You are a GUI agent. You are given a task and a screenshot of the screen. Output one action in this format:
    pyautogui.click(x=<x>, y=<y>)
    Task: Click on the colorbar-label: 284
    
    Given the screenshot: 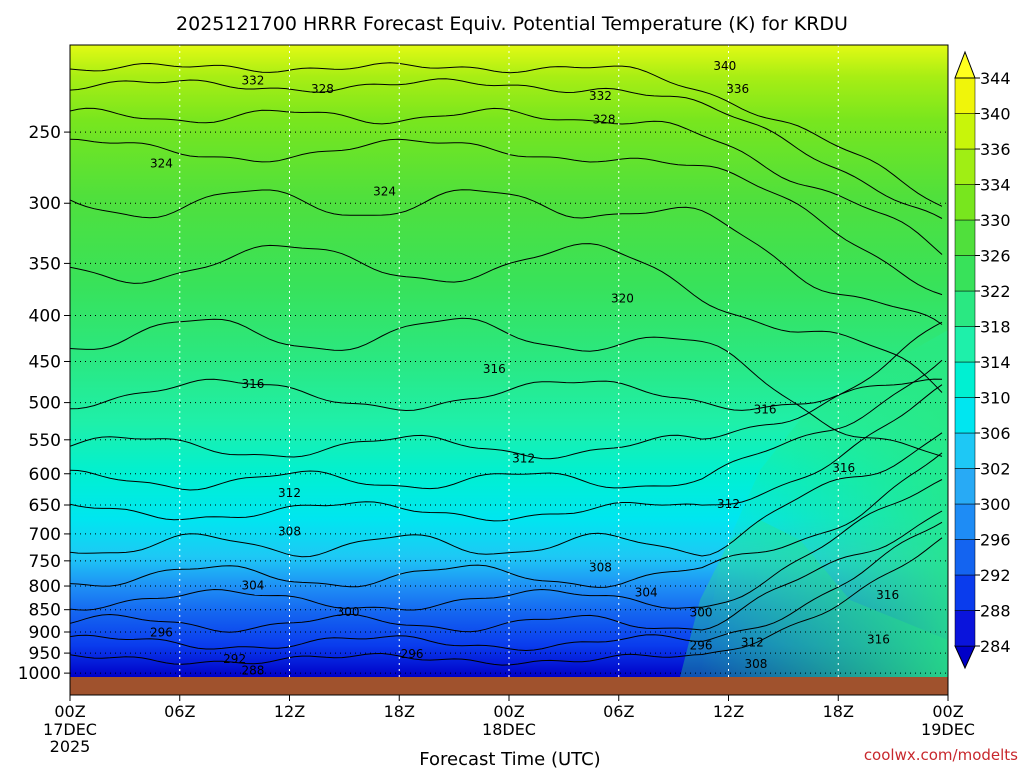 What is the action you would take?
    pyautogui.click(x=995, y=646)
    